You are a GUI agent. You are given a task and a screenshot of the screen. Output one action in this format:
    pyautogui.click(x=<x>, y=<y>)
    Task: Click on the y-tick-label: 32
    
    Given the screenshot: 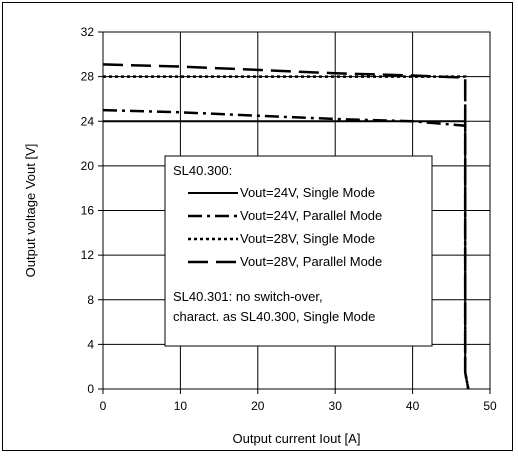 What is the action you would take?
    pyautogui.click(x=88, y=32)
    